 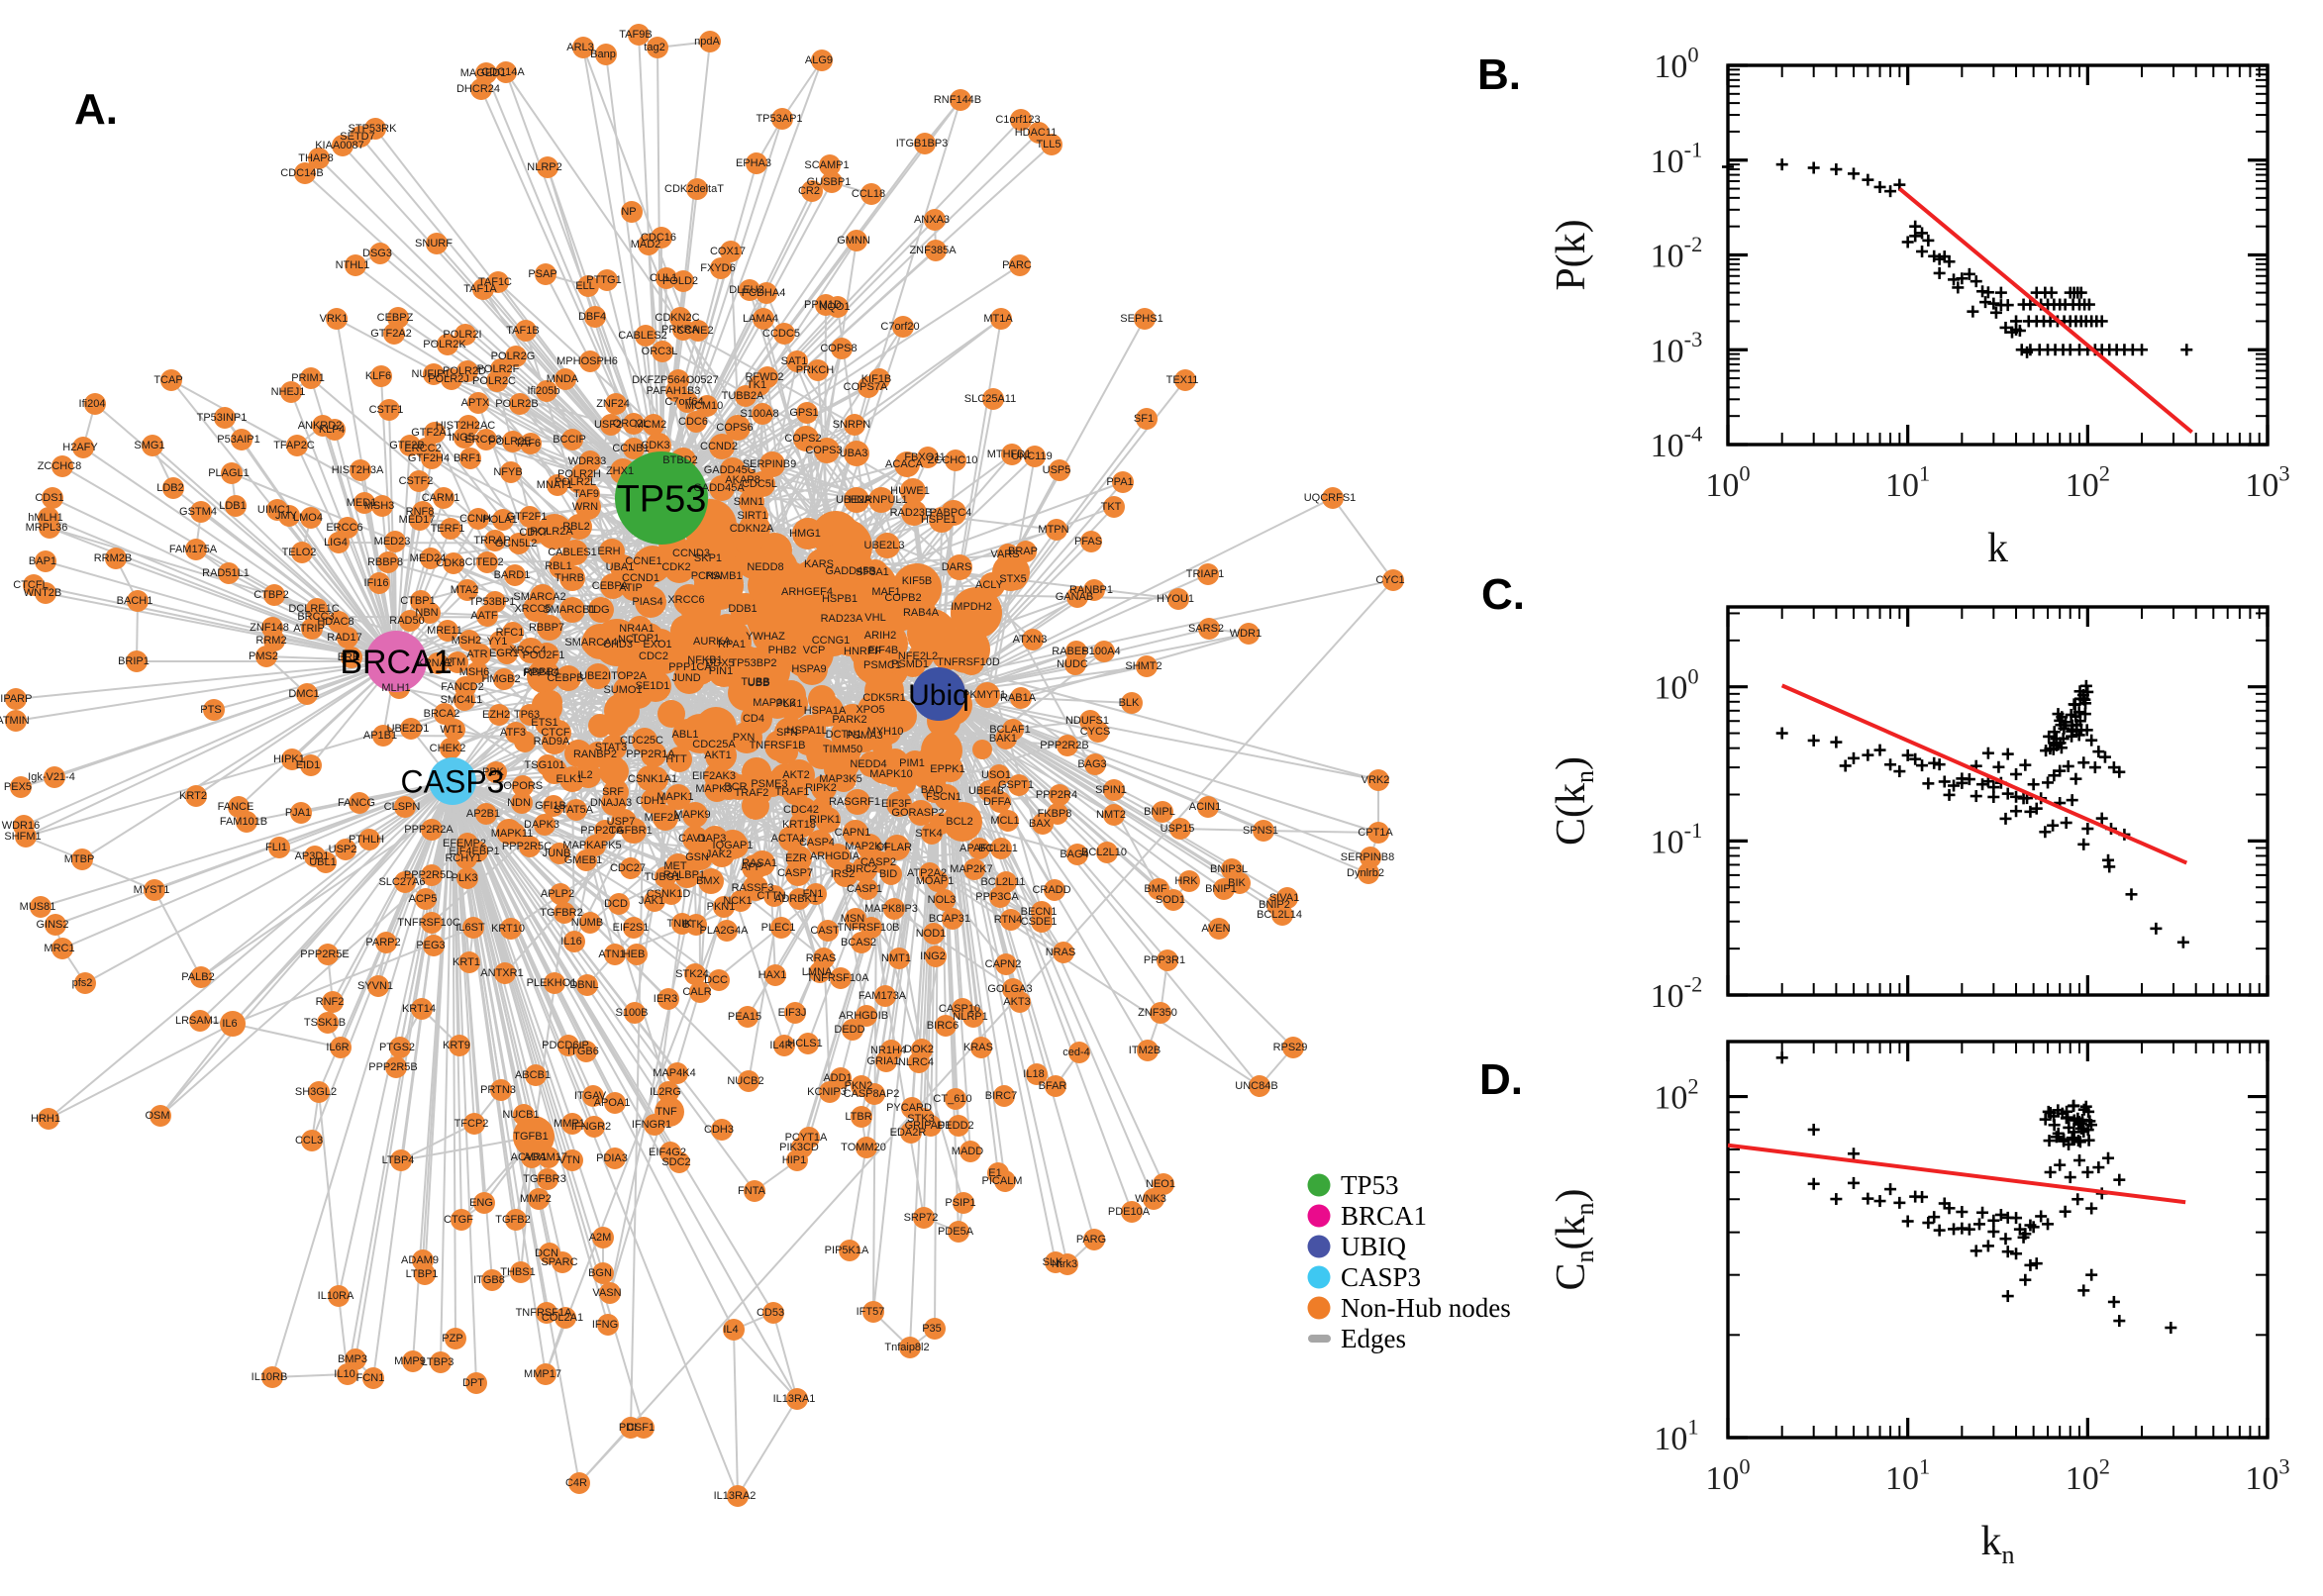 I want to click on node-label: DCD, so click(x=616, y=904).